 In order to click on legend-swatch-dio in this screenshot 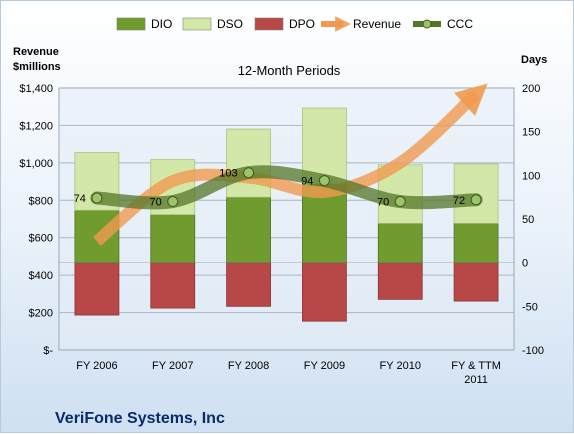, I will do `click(131, 24)`.